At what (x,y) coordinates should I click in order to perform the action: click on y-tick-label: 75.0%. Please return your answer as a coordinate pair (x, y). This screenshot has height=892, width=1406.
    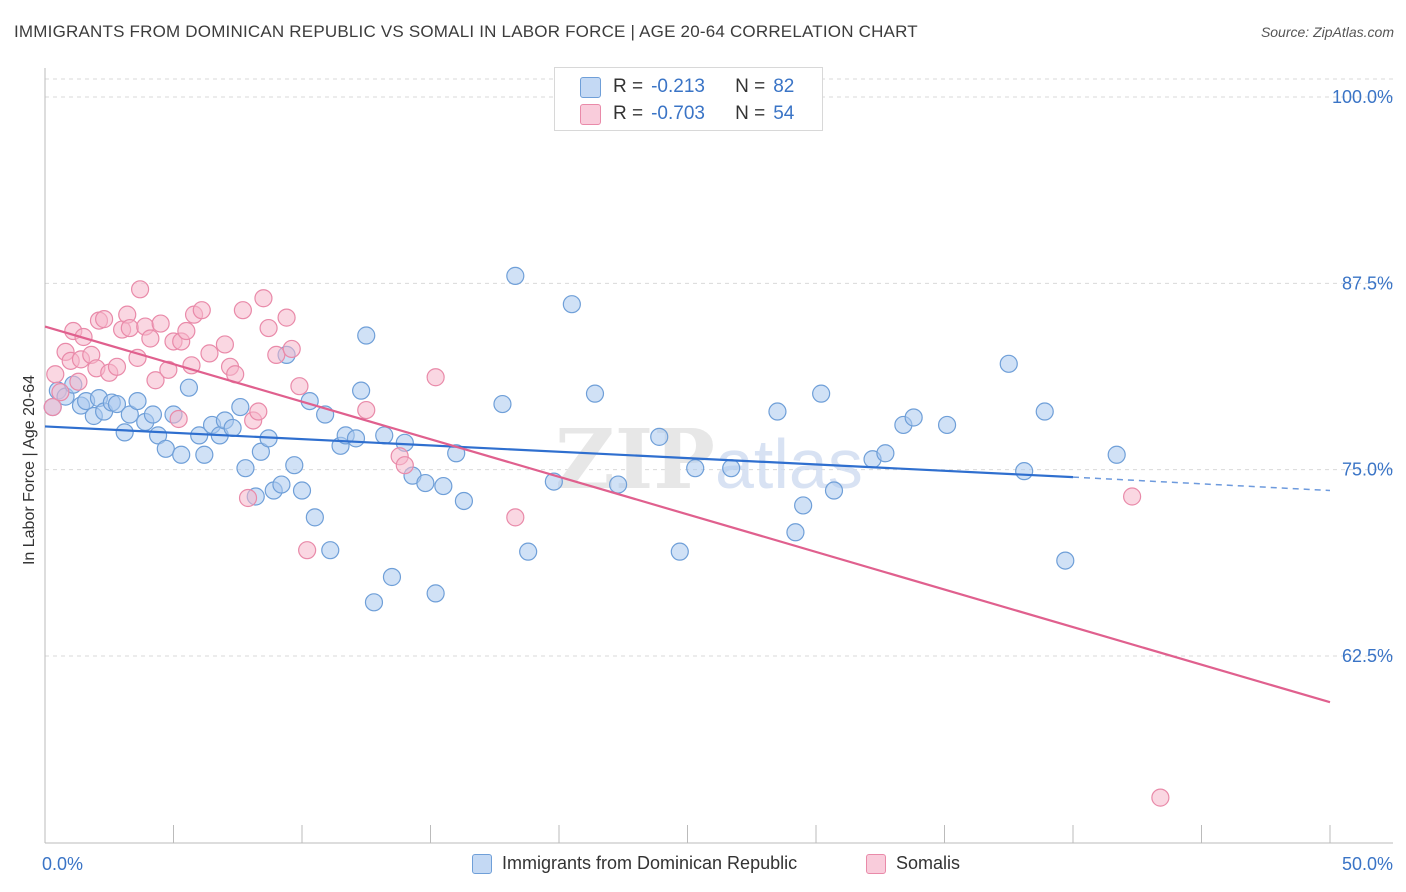
    Looking at the image, I should click on (1367, 470).